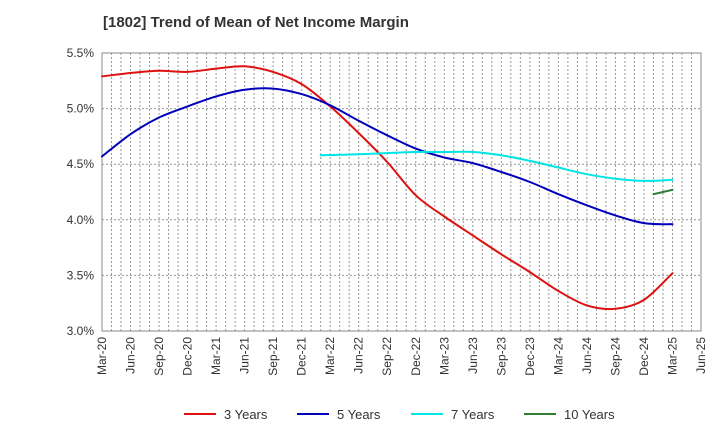  I want to click on series-line-7-years, so click(496, 166).